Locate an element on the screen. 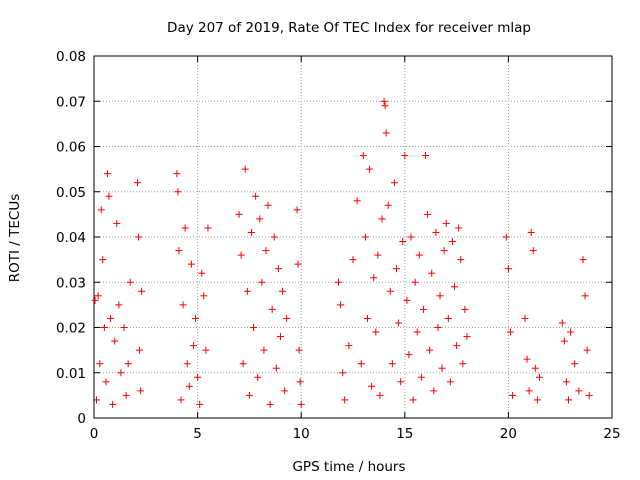 Image resolution: width=640 pixels, height=480 pixels. y-axis-label: ROTI / TECUs is located at coordinates (15, 238).